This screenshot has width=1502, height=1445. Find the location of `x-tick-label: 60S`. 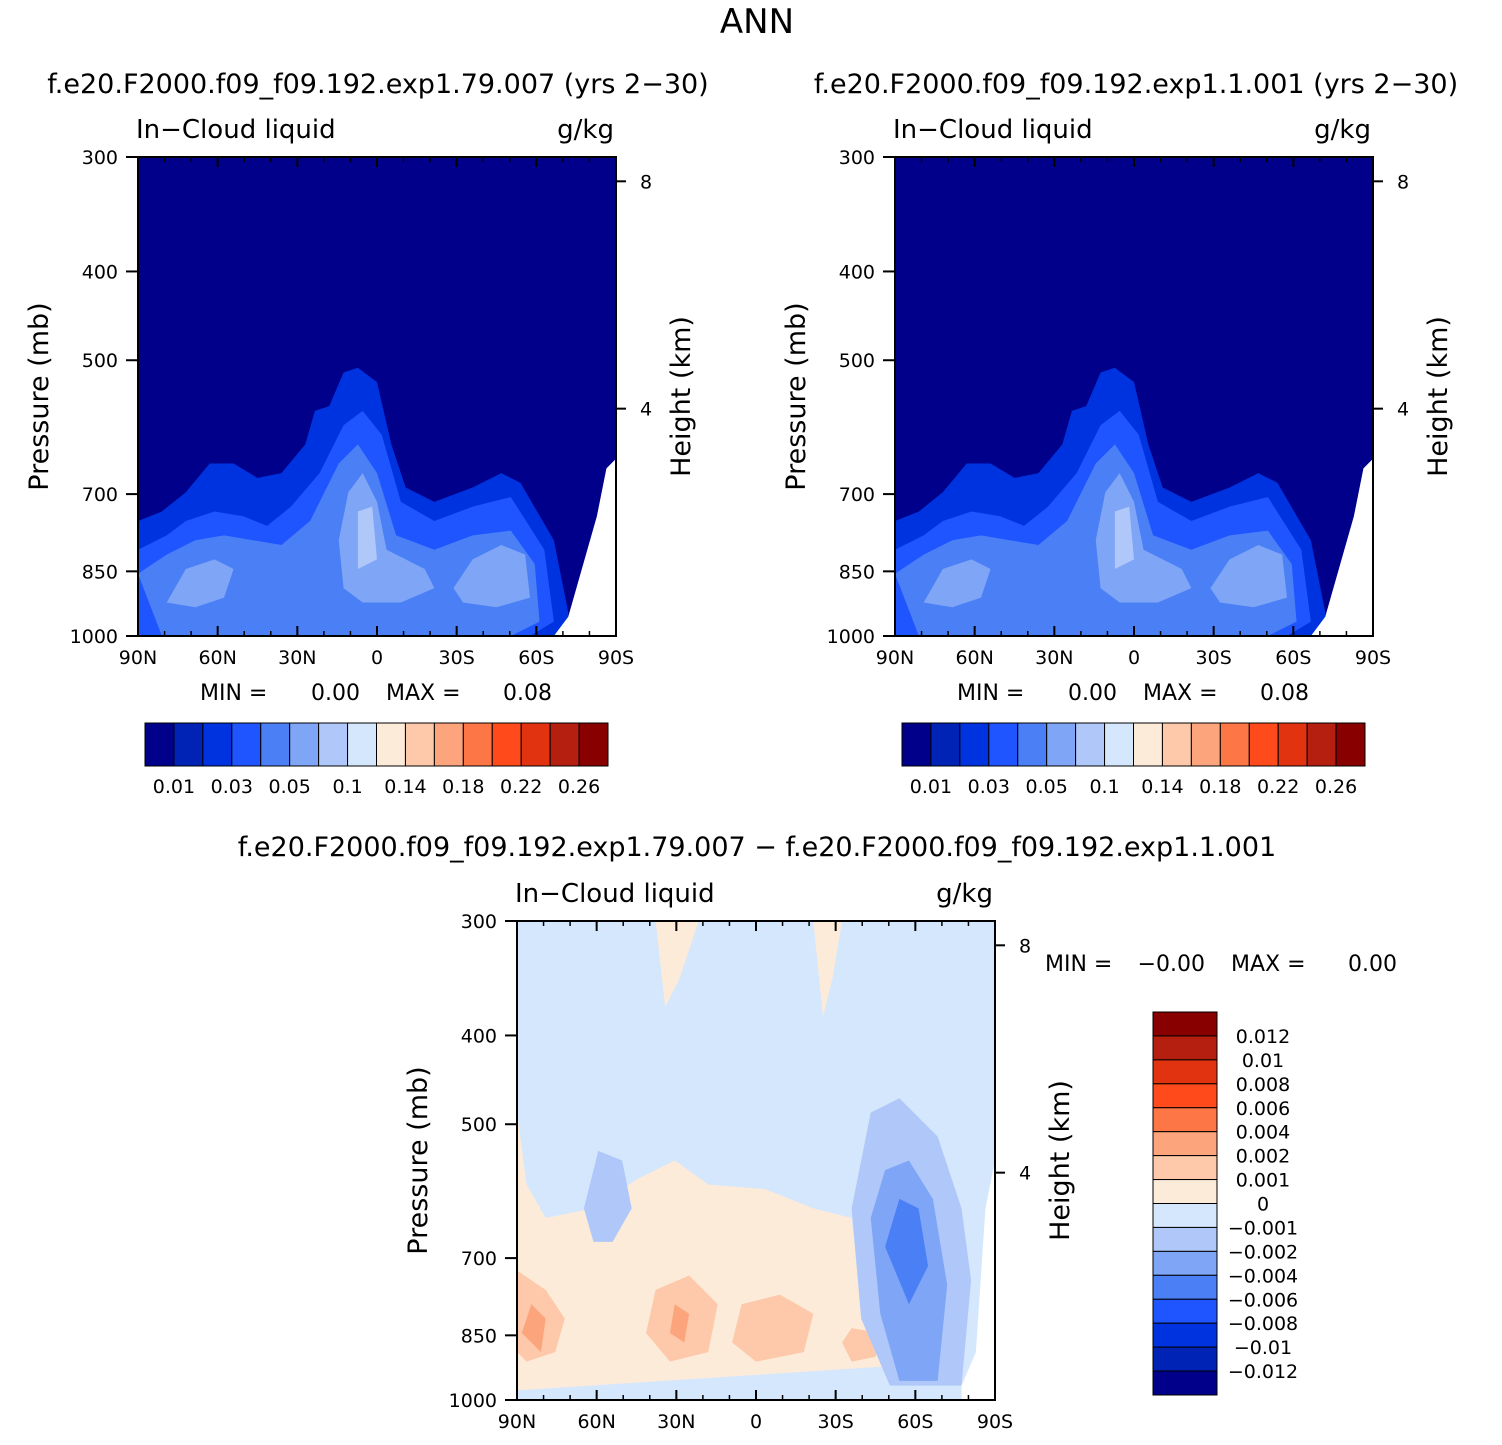

x-tick-label: 60S is located at coordinates (915, 1422).